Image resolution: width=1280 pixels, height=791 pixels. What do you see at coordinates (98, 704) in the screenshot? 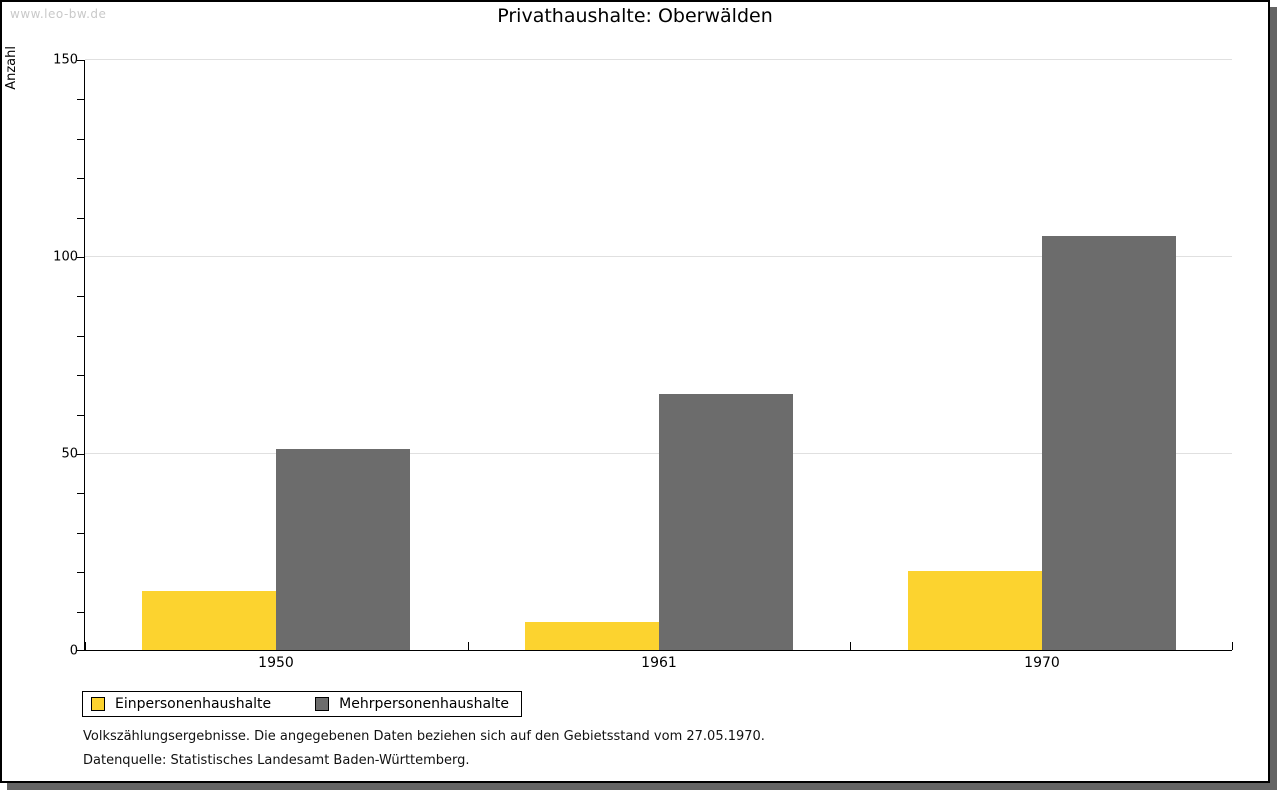
I see `legend-swatch-yellow` at bounding box center [98, 704].